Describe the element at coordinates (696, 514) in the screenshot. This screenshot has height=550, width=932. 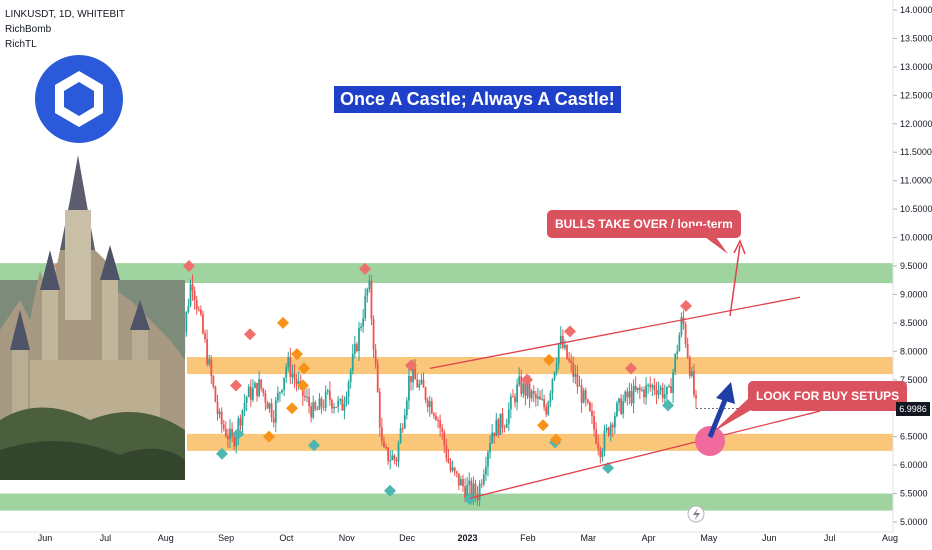
I see `lightning-icon` at that location.